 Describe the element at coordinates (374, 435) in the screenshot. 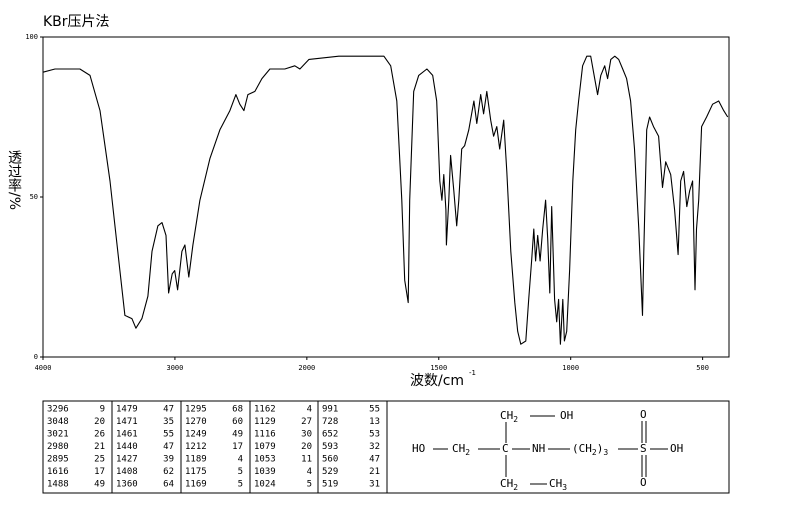

I see `peak-transmittance: 53` at that location.